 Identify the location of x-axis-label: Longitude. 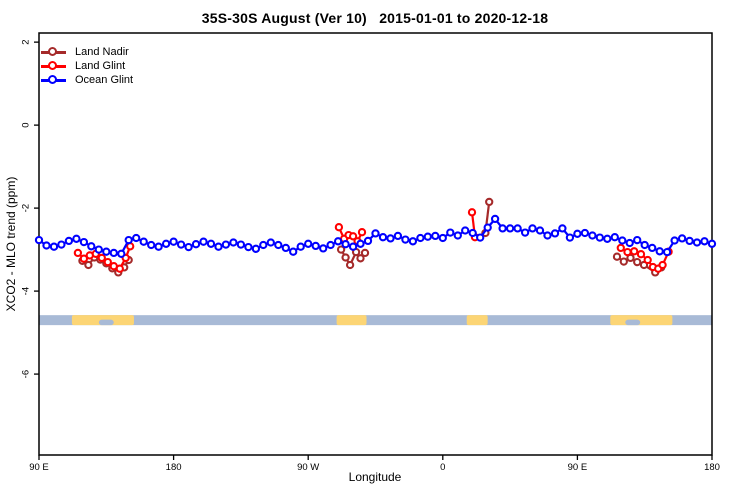
(375, 477).